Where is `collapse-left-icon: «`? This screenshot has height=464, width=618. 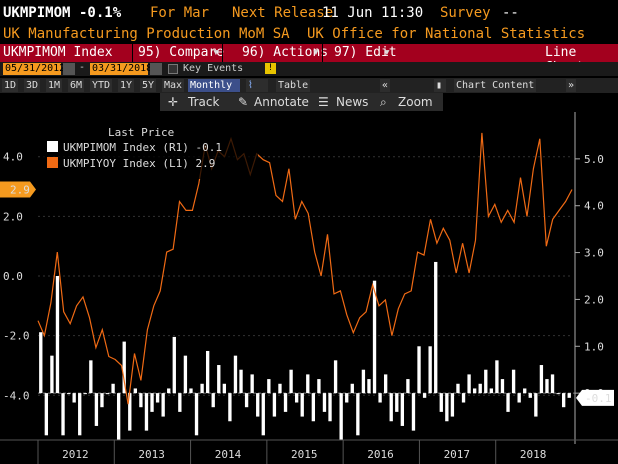 collapse-left-icon: « is located at coordinates (385, 85).